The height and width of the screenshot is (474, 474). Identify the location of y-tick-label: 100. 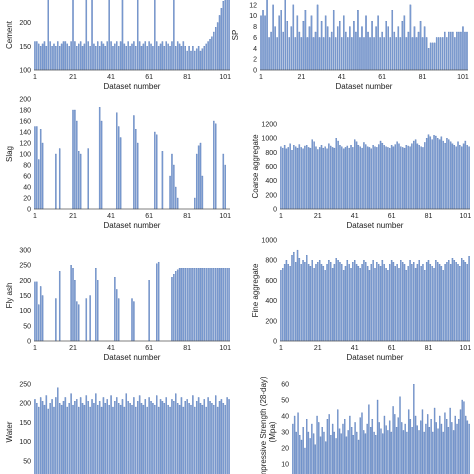
(25, 442).